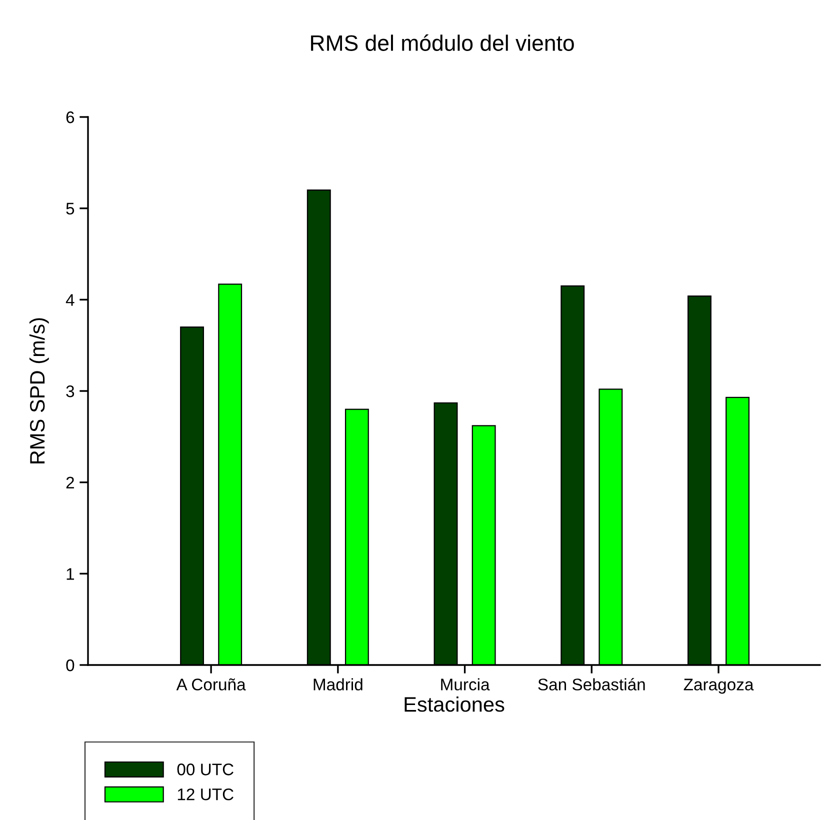 This screenshot has height=820, width=834. Describe the element at coordinates (70, 665) in the screenshot. I see `y-tick-label: 0` at that location.